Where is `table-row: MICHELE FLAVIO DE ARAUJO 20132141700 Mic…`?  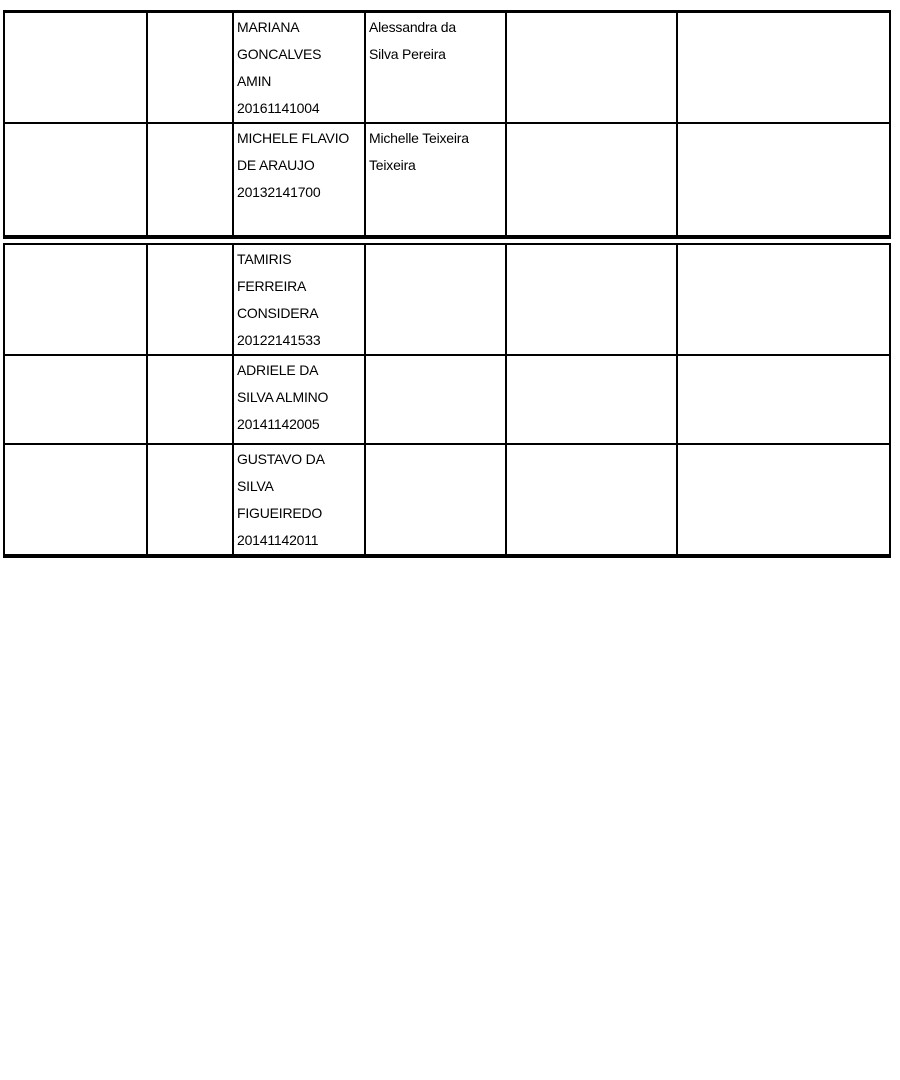
table-row: MICHELE FLAVIO DE ARAUJO 20132141700 Mic… is located at coordinates (447, 180).